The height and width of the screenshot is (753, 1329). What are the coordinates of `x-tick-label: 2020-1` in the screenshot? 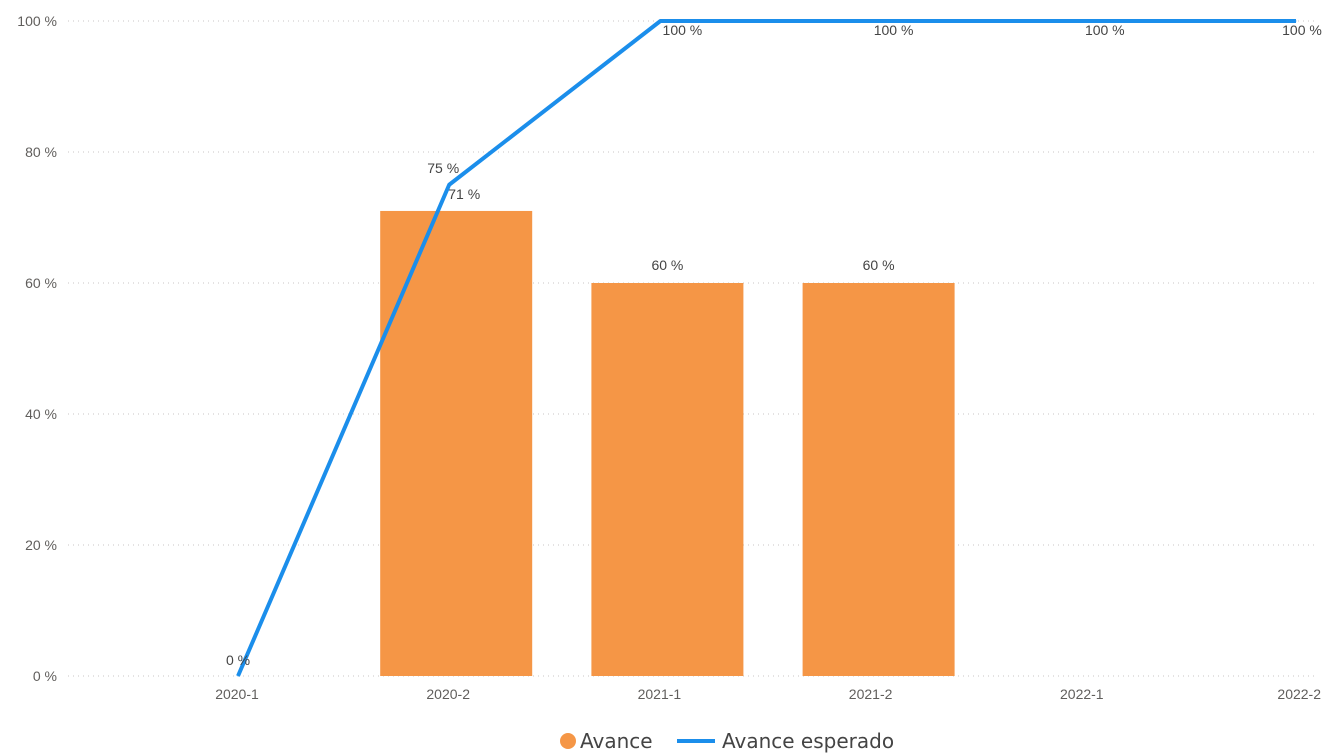 It's located at (237, 694).